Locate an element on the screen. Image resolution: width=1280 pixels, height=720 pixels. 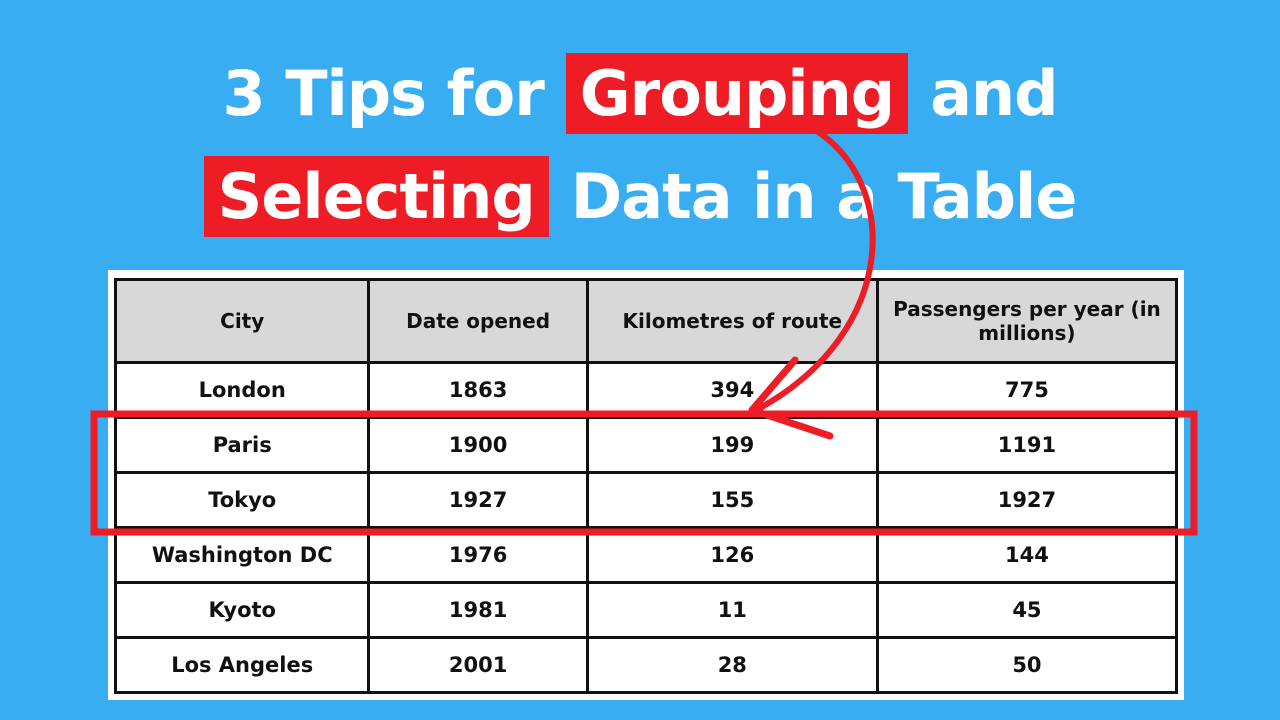
table-cell: 11 is located at coordinates (732, 610).